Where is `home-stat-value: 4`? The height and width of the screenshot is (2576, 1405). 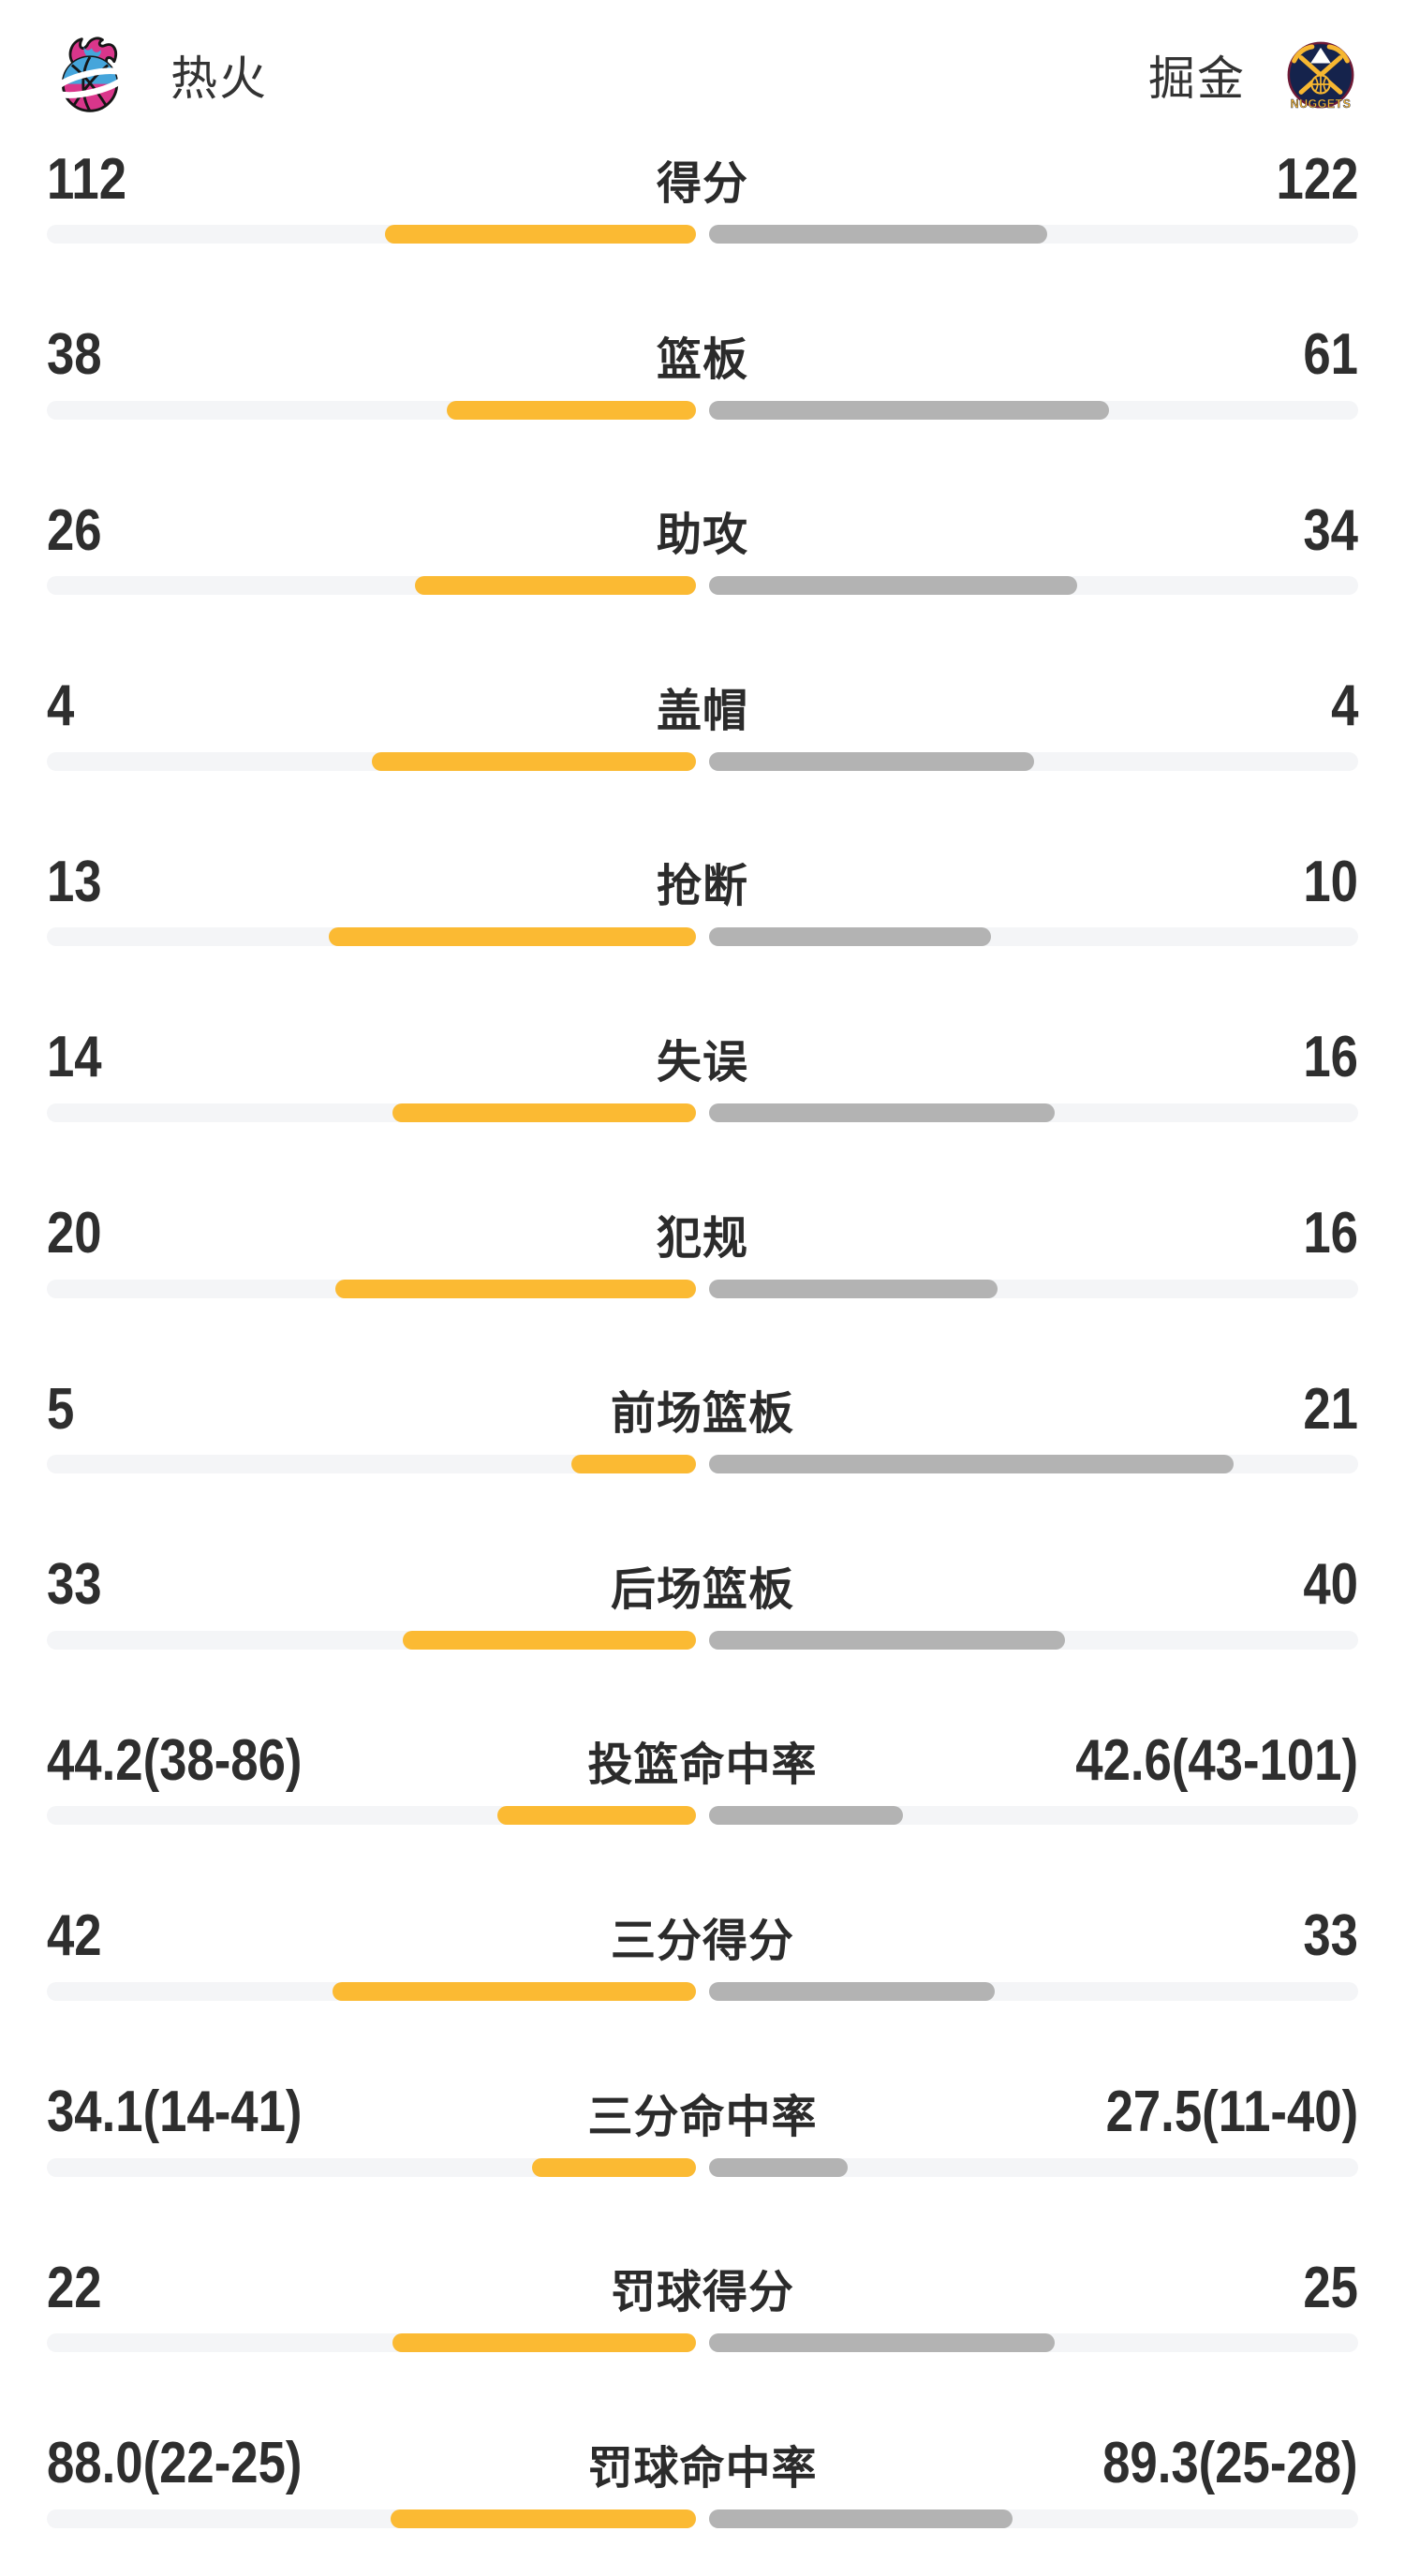 home-stat-value: 4 is located at coordinates (61, 706).